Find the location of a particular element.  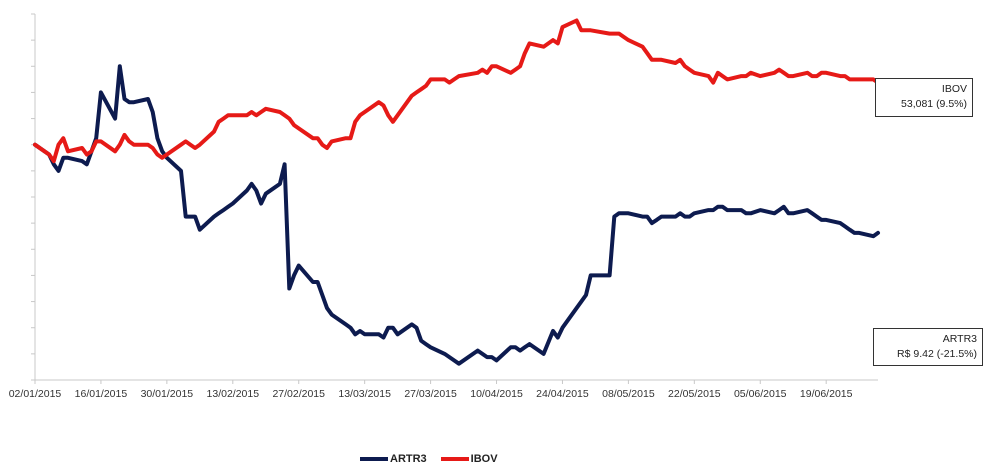

x-tick-label: 30/01/2015 is located at coordinates (167, 394).